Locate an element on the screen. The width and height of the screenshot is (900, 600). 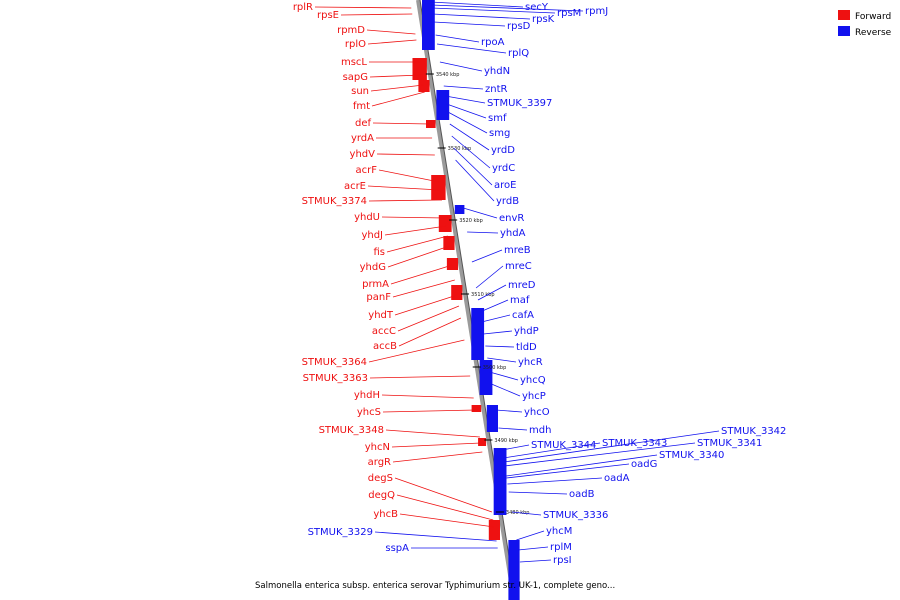
forward-gene-label: STMUK_3374 is located at coordinates (334, 201).